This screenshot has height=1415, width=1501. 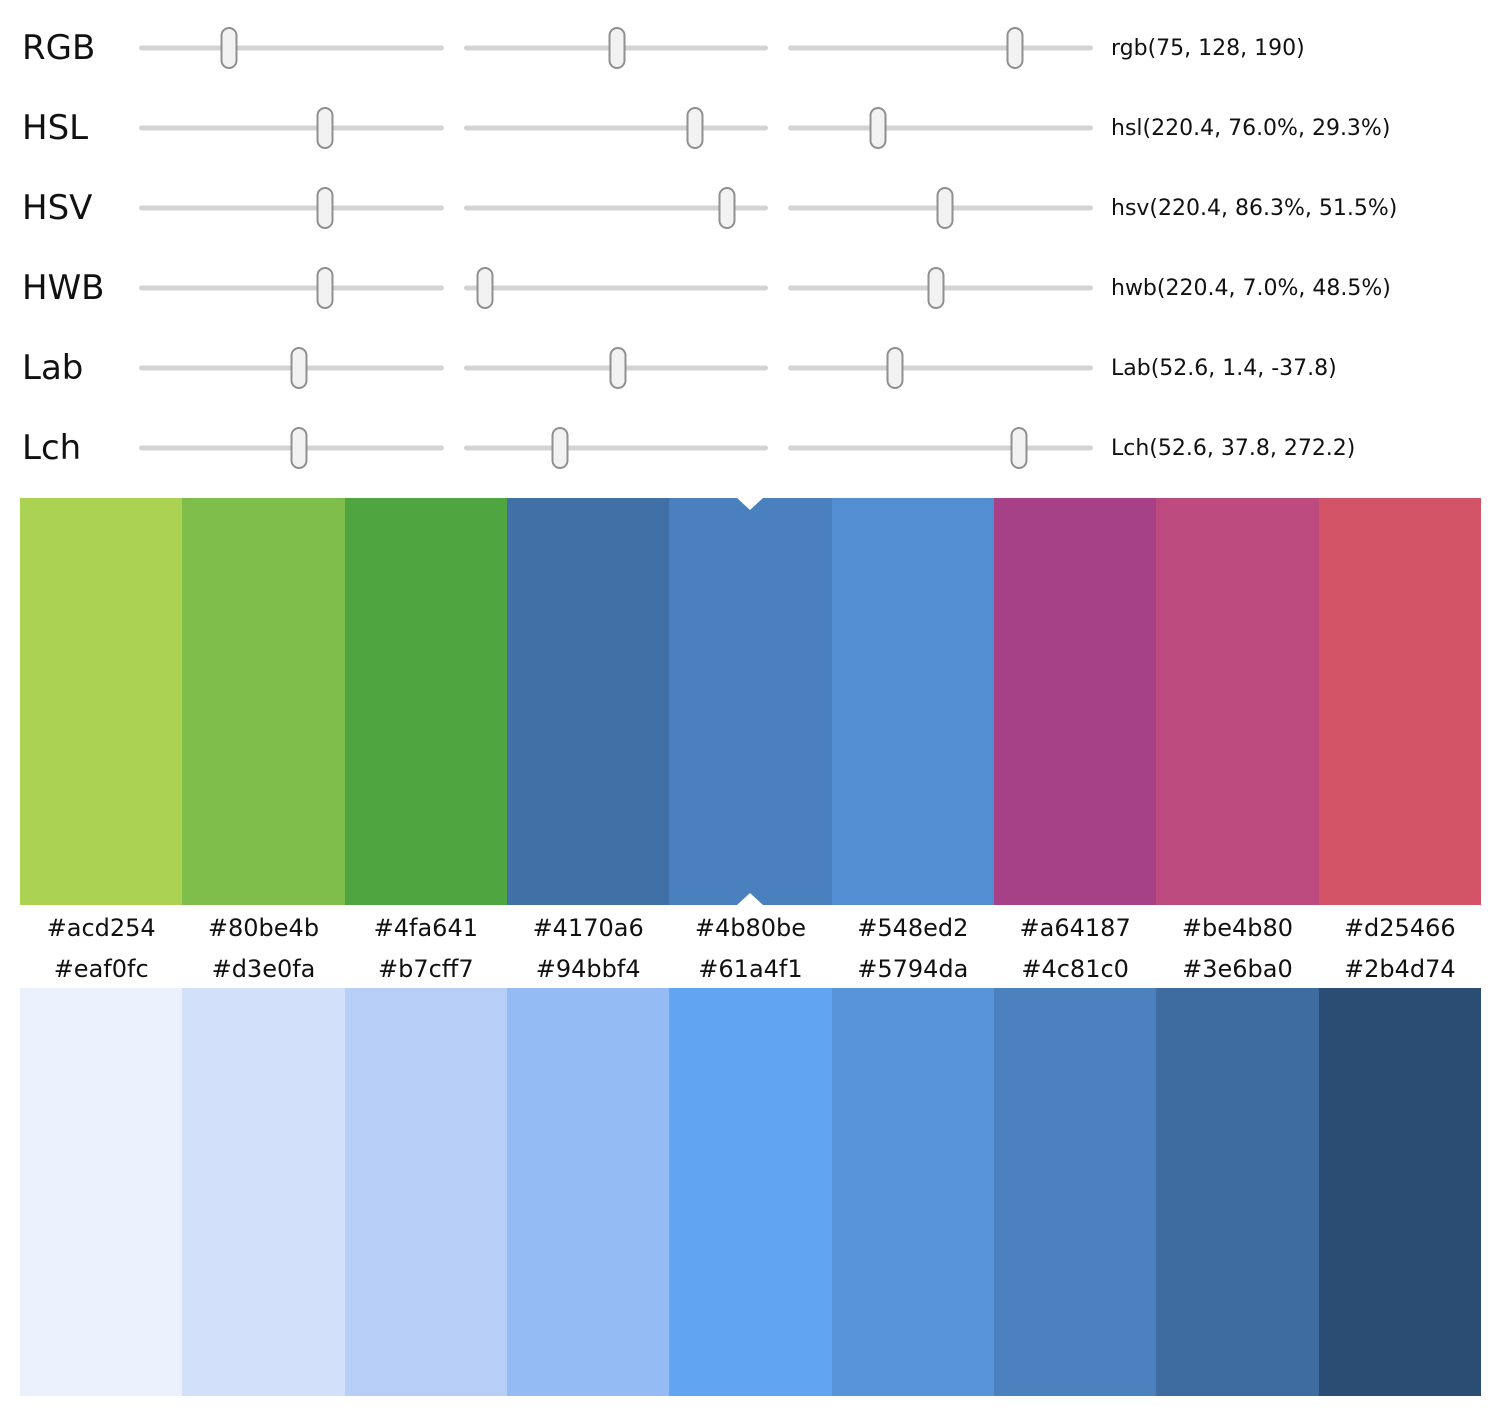 I want to click on swatch-4b80be, so click(x=750, y=701).